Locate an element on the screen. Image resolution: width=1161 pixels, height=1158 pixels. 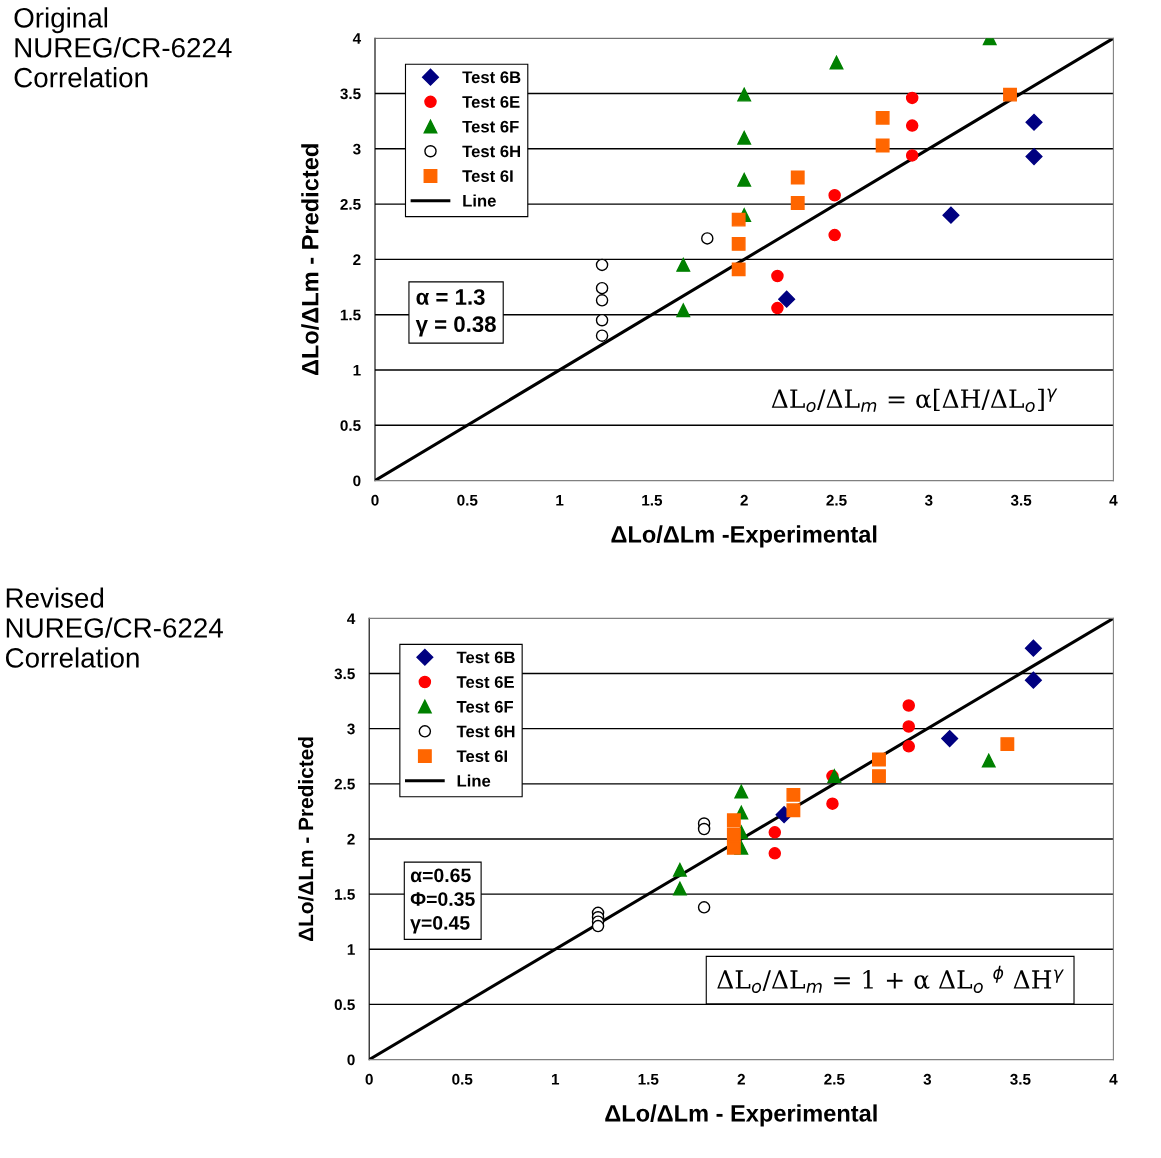
text: Original NUREG/CR-6224 Correlation is located at coordinates (123, 47).